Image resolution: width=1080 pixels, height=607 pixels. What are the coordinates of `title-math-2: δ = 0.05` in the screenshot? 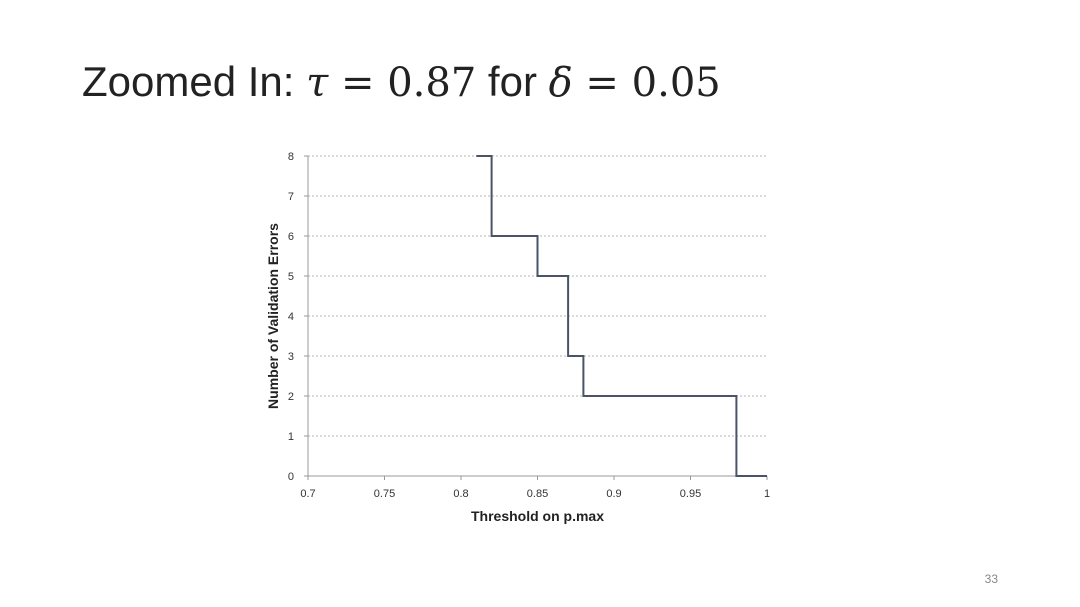 It's located at (635, 83).